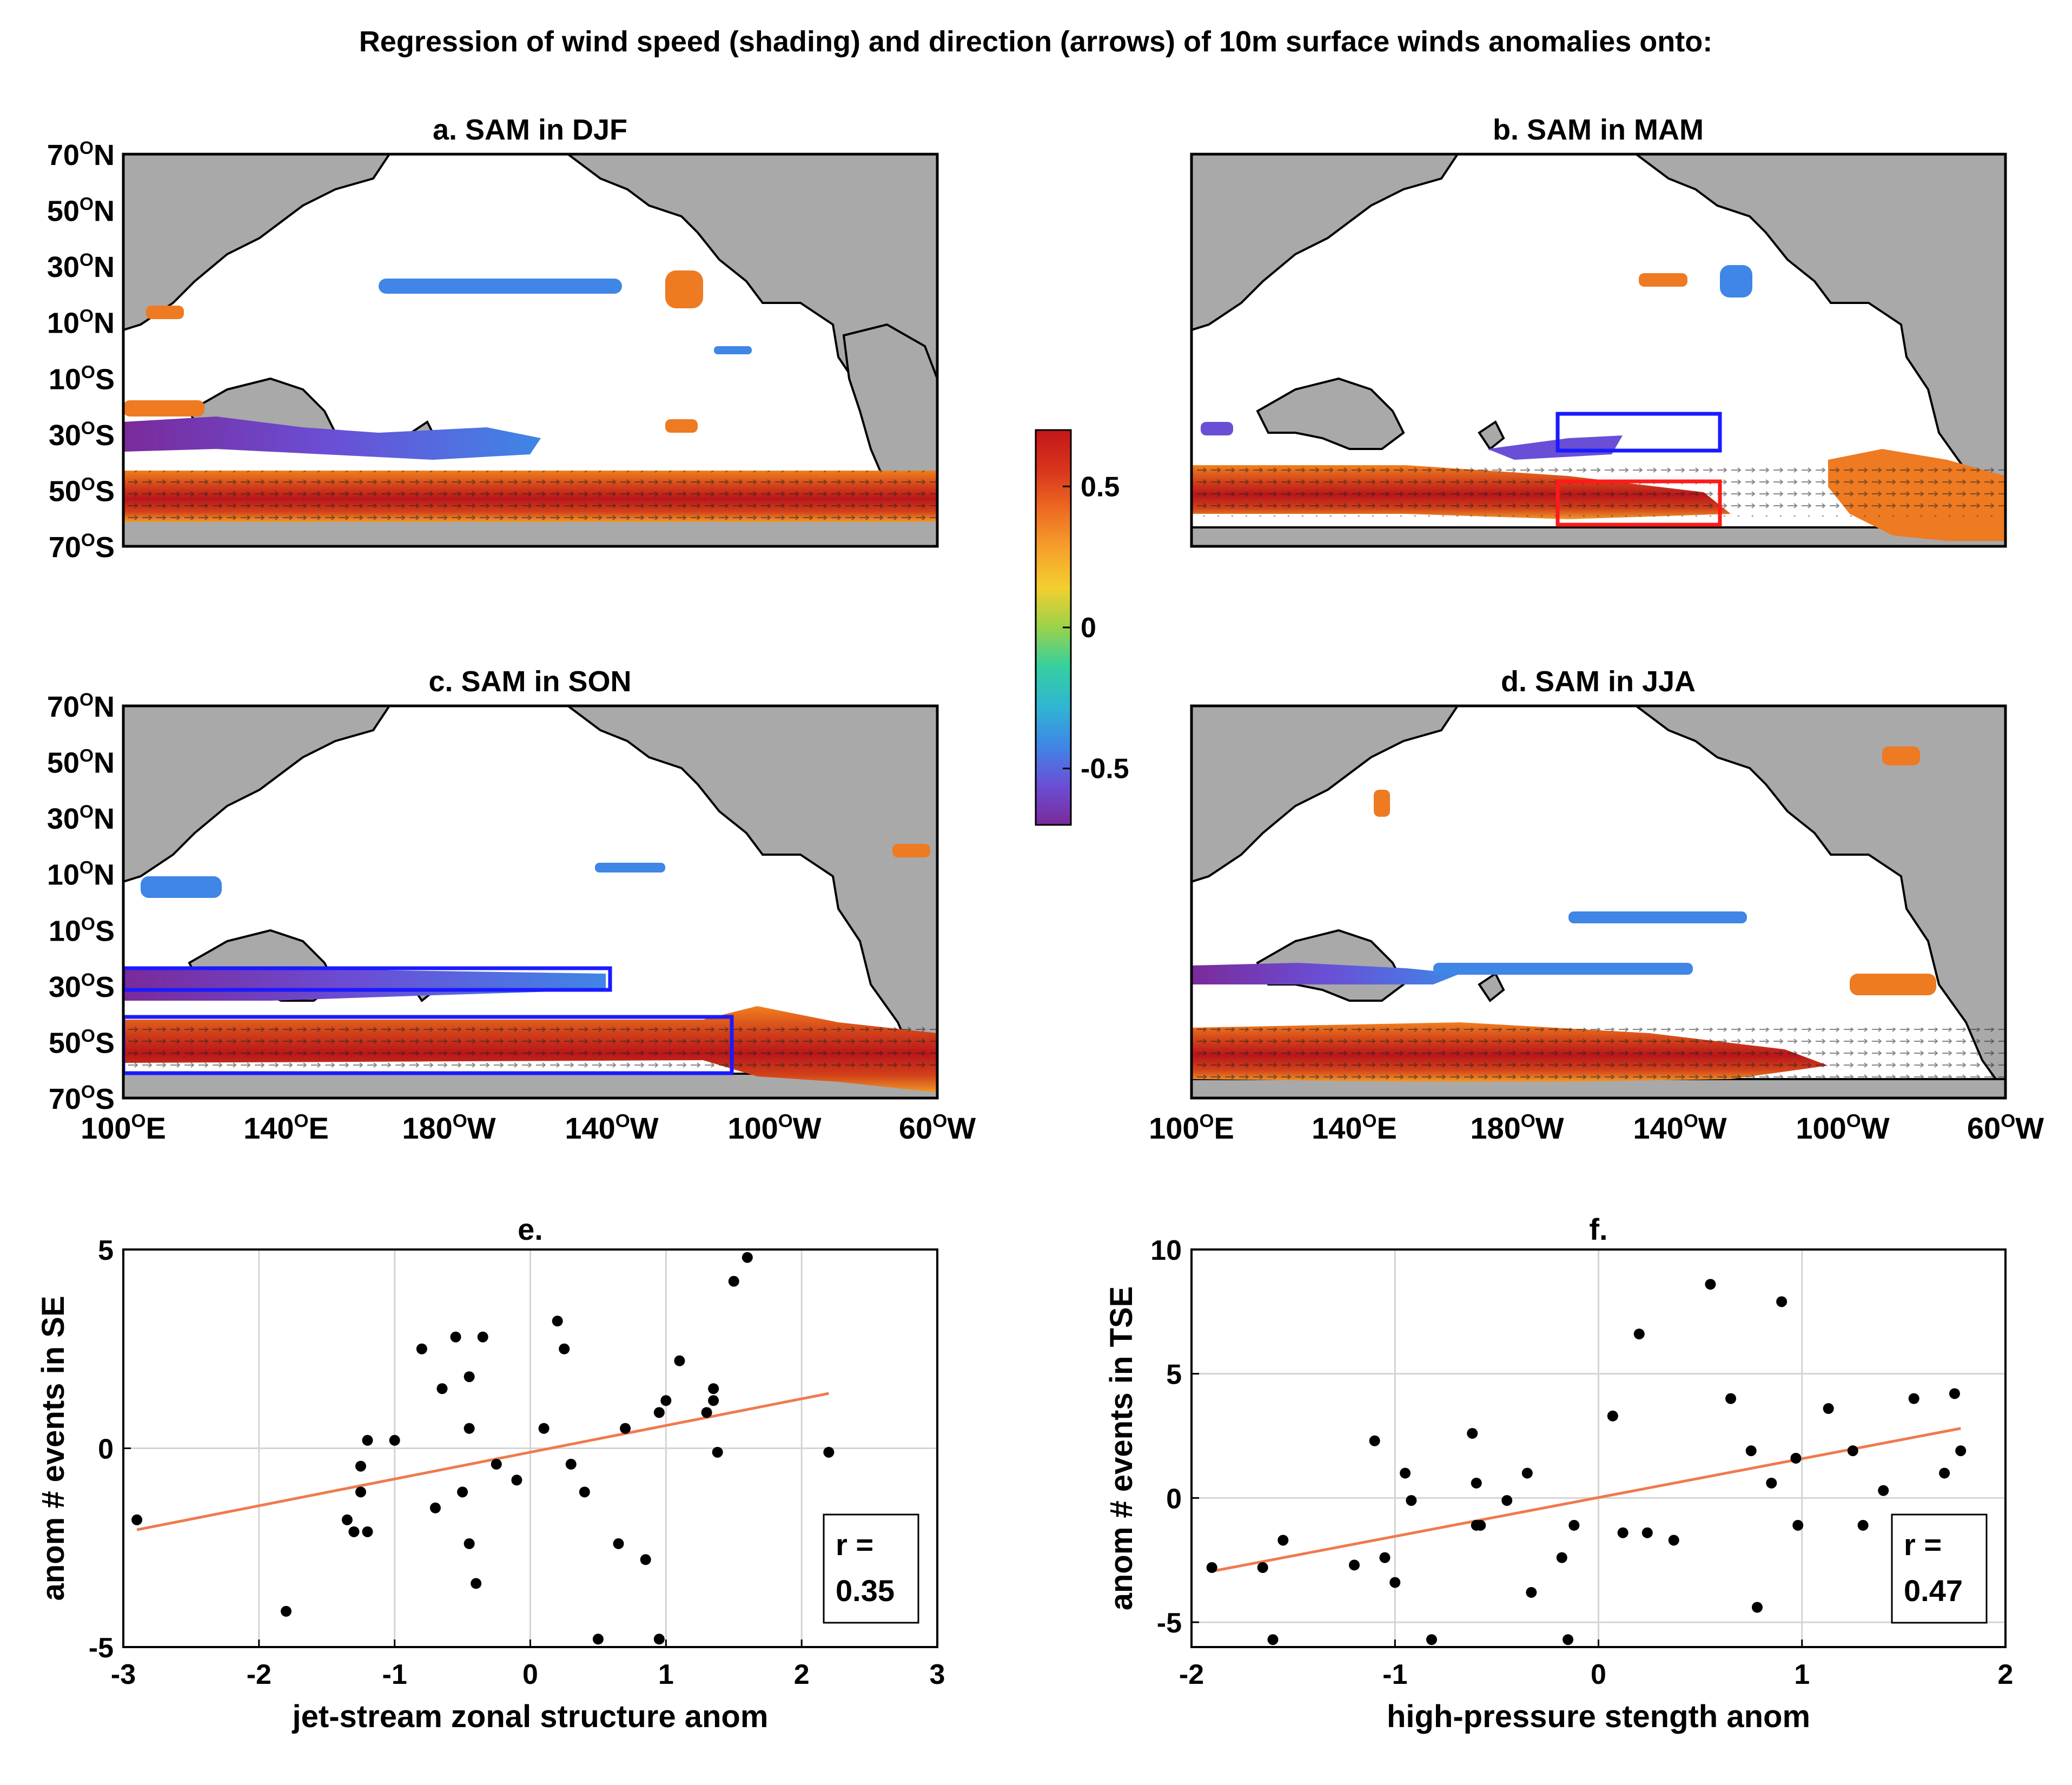 Image resolution: width=2072 pixels, height=1785 pixels. What do you see at coordinates (1599, 130) in the screenshot?
I see `map-b-title: b. SAM in MAM` at bounding box center [1599, 130].